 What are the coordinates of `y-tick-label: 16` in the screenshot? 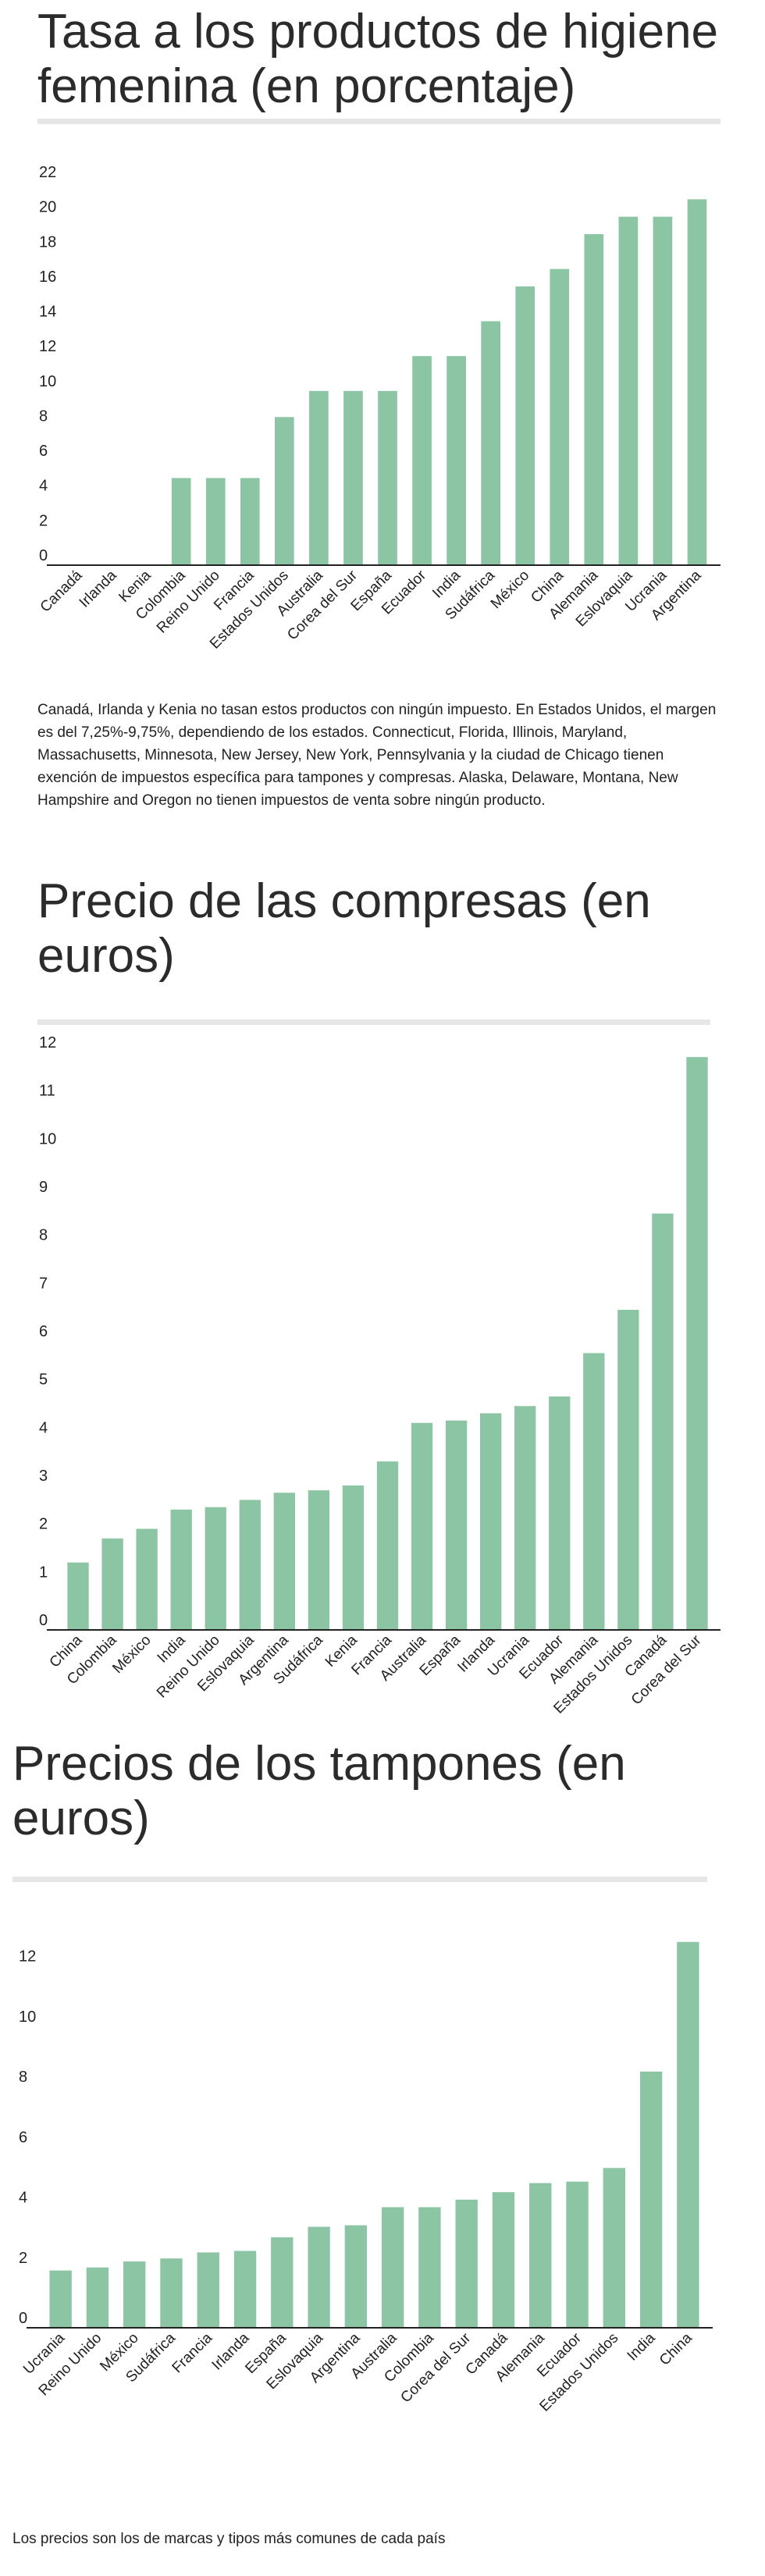 It's located at (47, 277).